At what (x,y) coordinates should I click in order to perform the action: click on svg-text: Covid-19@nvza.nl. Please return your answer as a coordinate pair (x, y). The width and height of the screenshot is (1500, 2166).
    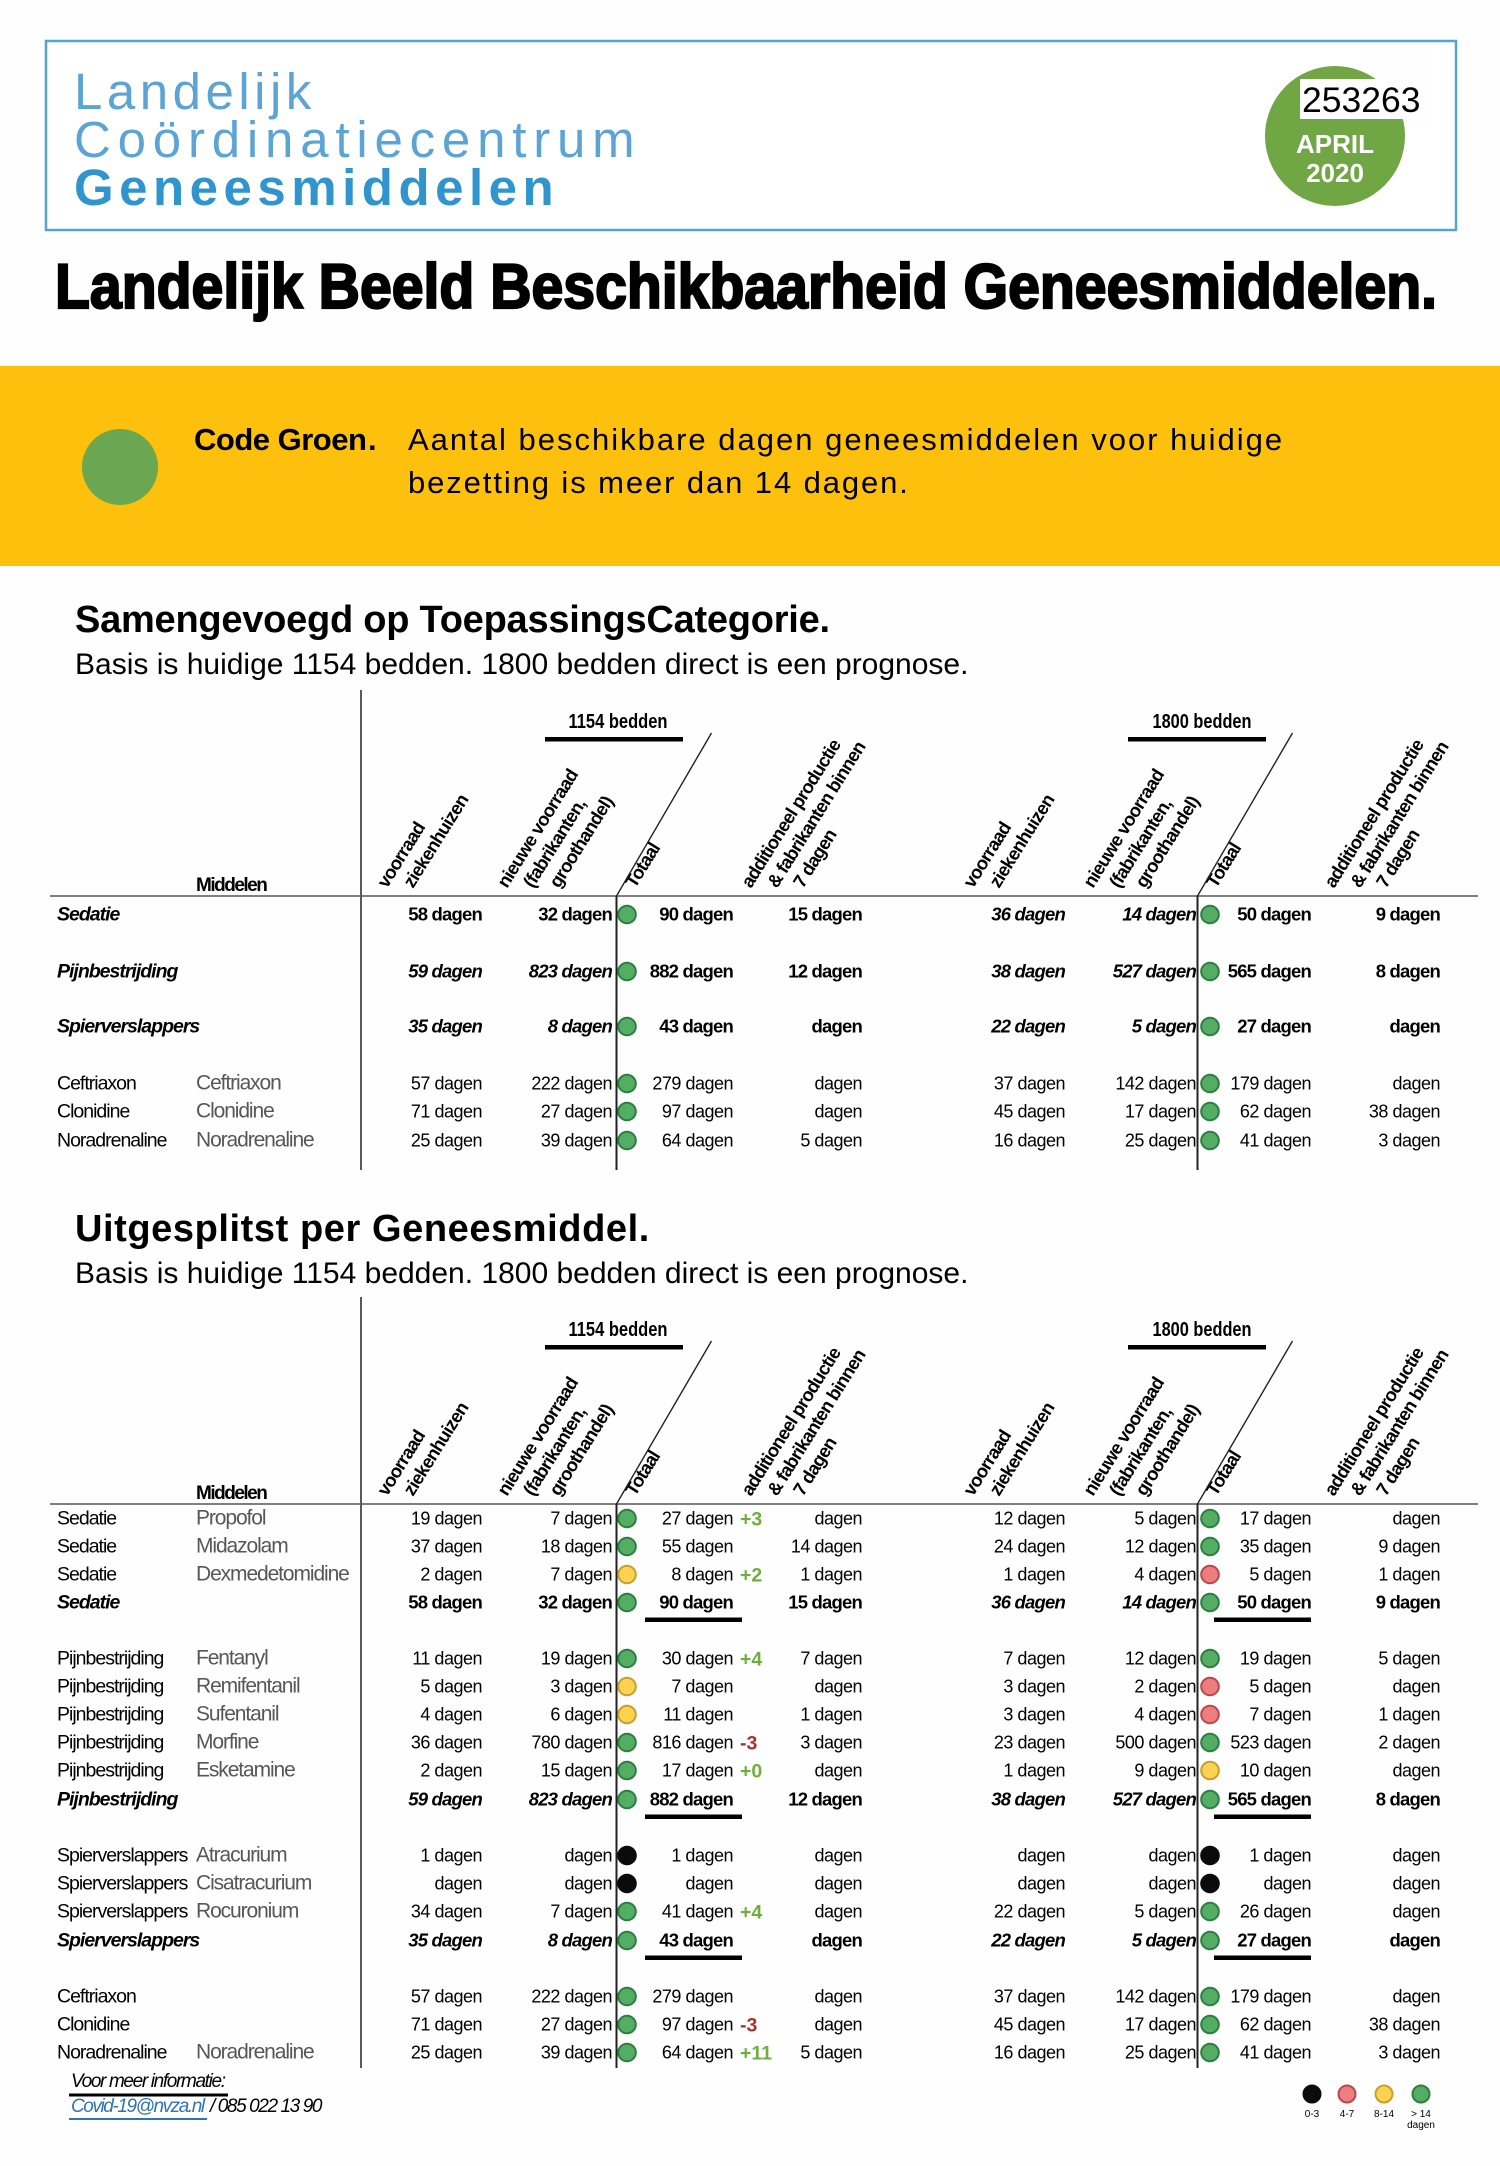
    Looking at the image, I should click on (138, 2106).